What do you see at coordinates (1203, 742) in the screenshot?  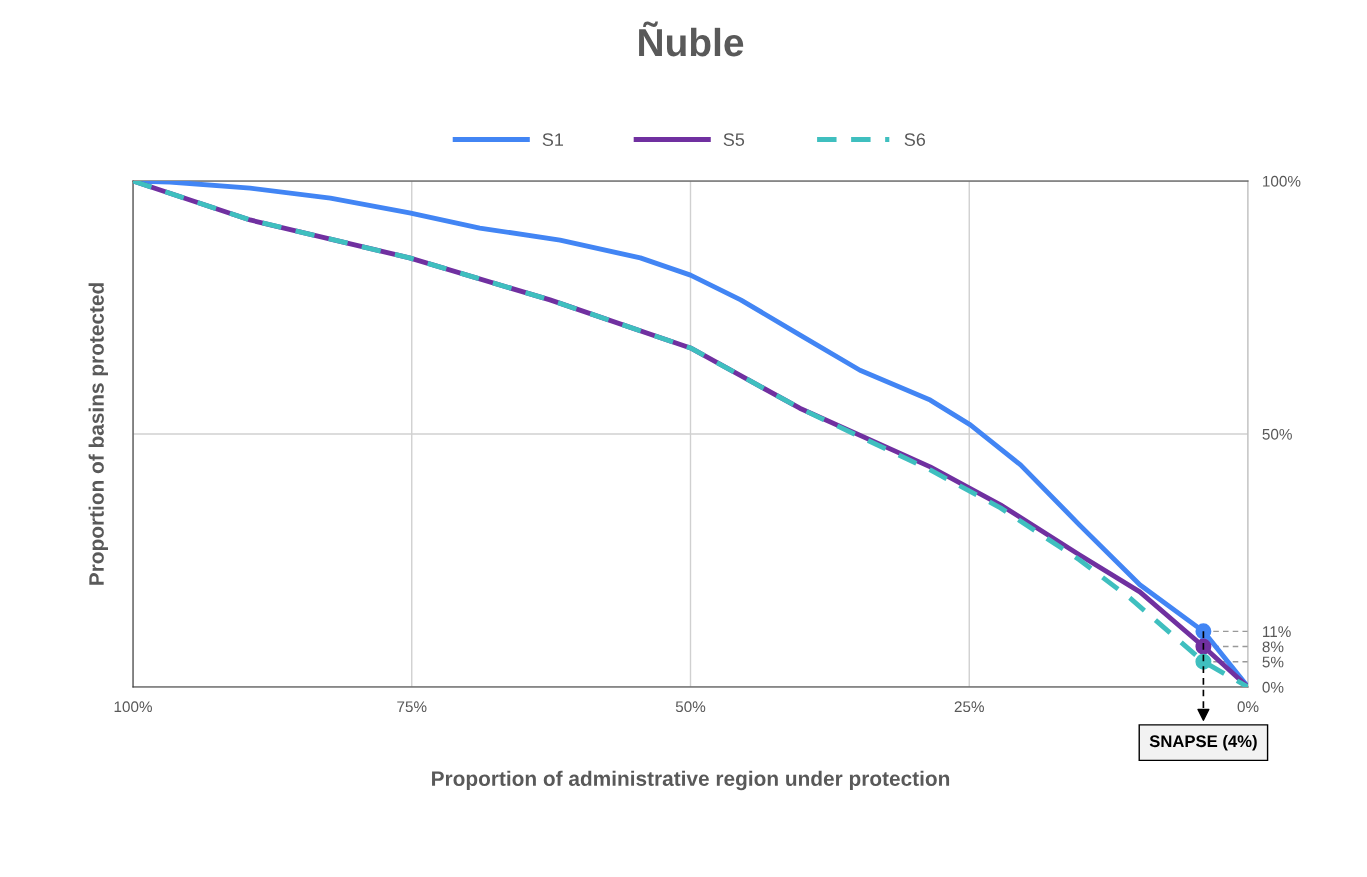 I see `ref-line-label: SNAPSE (4%)` at bounding box center [1203, 742].